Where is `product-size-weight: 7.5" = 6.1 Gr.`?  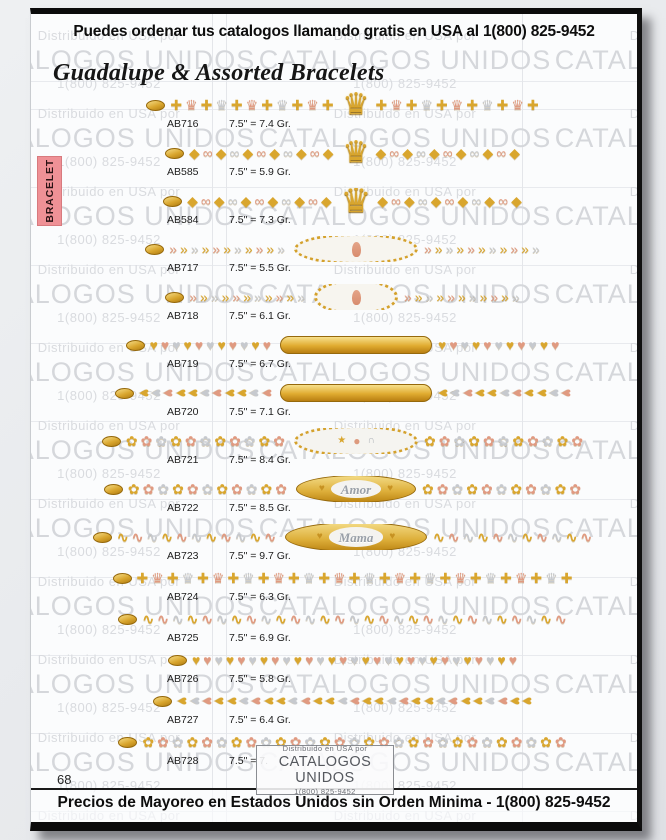 product-size-weight: 7.5" = 6.1 Gr. is located at coordinates (260, 316).